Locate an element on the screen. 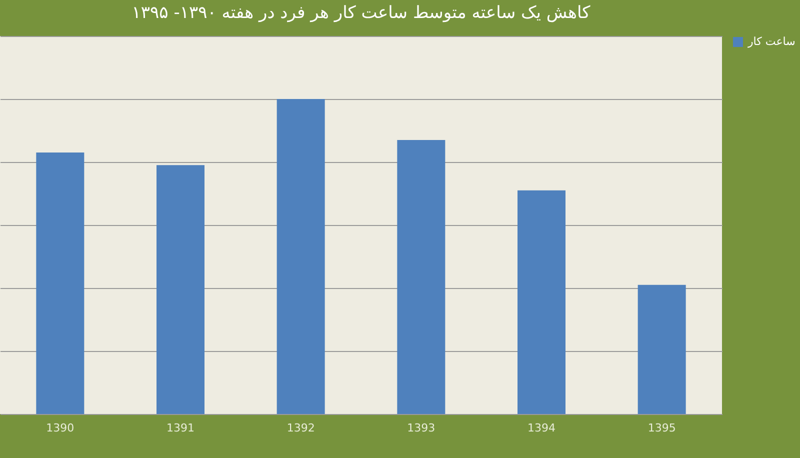 This screenshot has height=458, width=800. x-tick-label: 1394 is located at coordinates (542, 428).